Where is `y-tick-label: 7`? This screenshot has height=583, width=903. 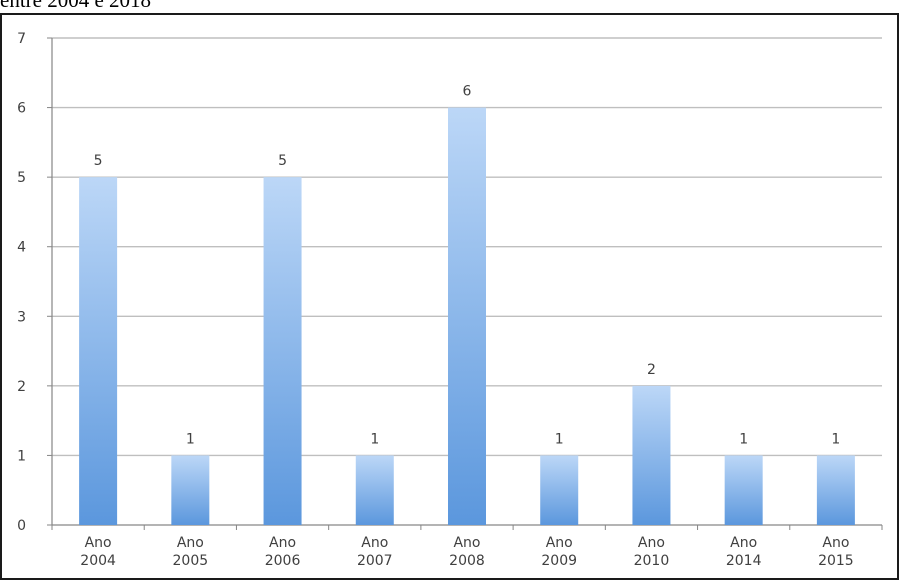
y-tick-label: 7 is located at coordinates (21, 39).